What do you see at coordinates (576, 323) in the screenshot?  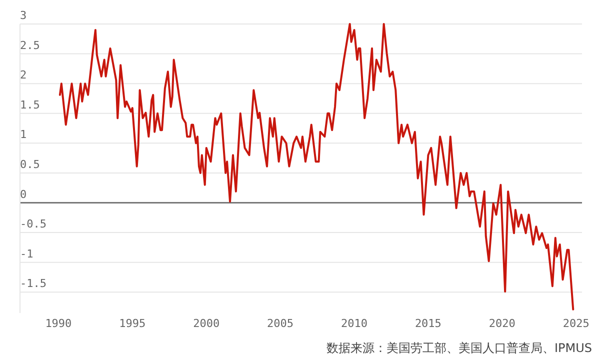 I see `x-tick-label: 2025` at bounding box center [576, 323].